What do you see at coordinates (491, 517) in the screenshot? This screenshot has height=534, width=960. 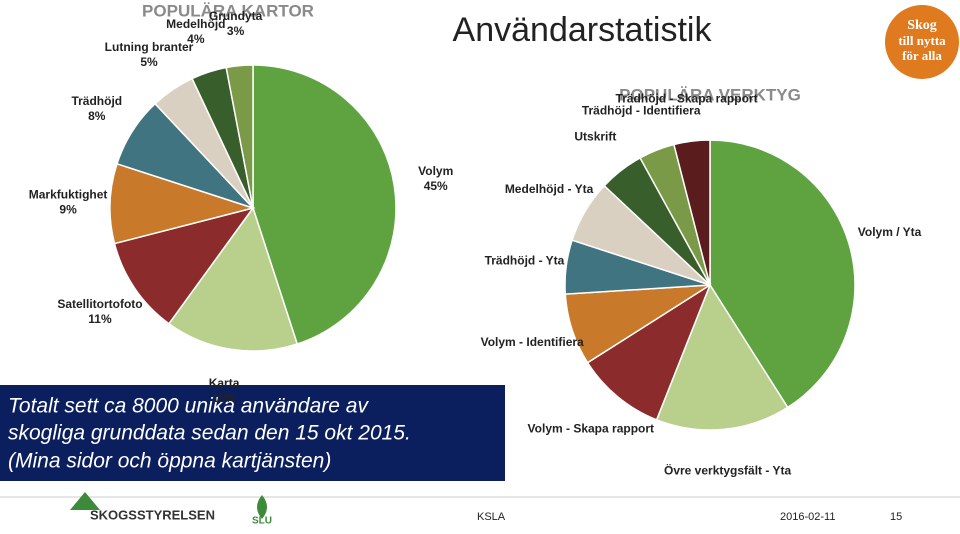 I see `footer-text: KSLA` at bounding box center [491, 517].